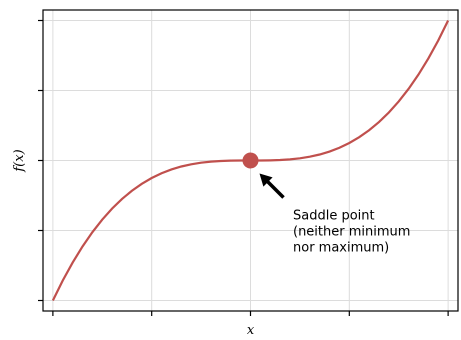  I want to click on annotation-line-2: (neither minimum, so click(351, 232).